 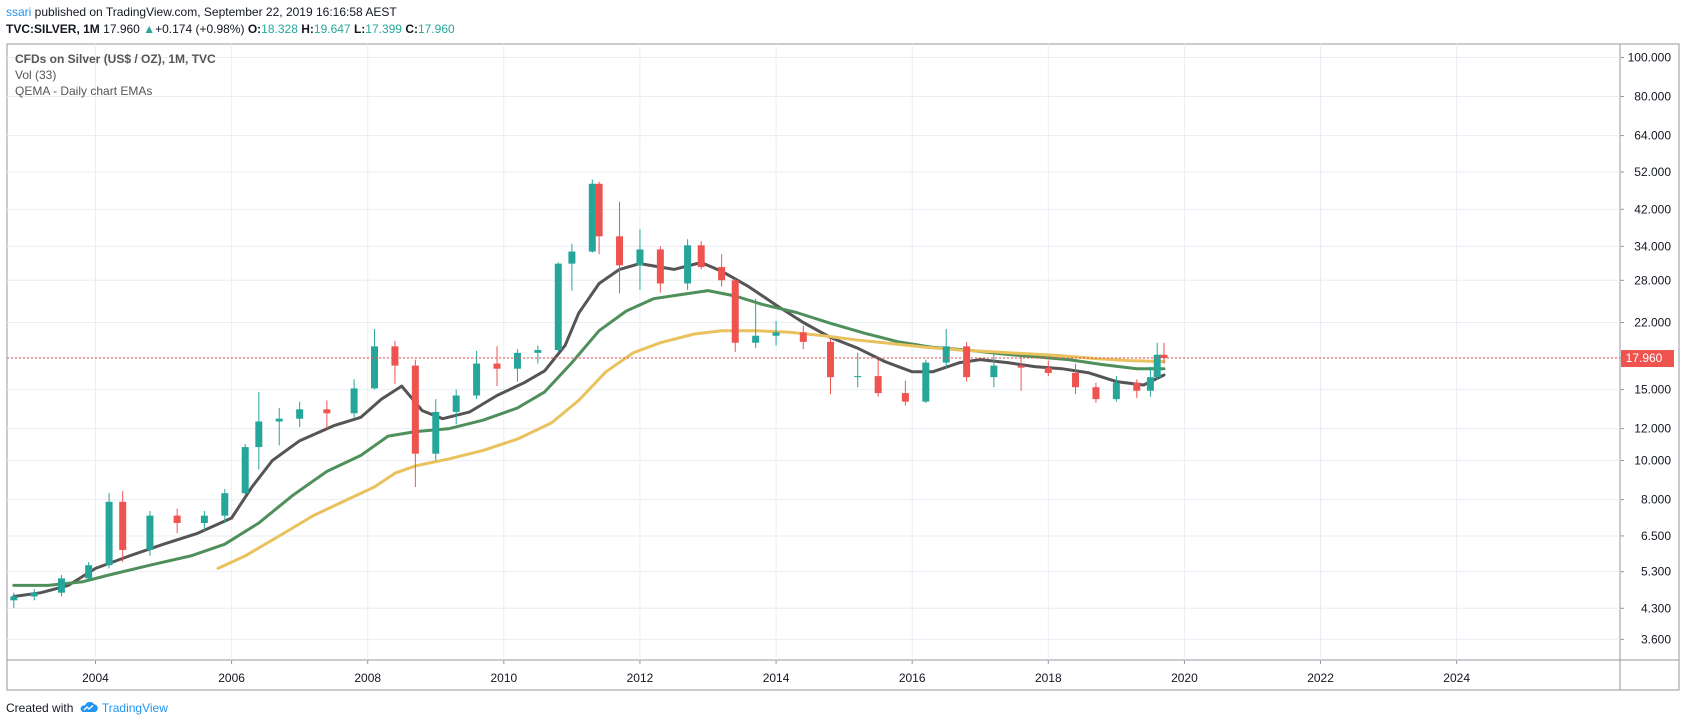 What do you see at coordinates (1652, 323) in the screenshot?
I see `y-tick-label: 22.000` at bounding box center [1652, 323].